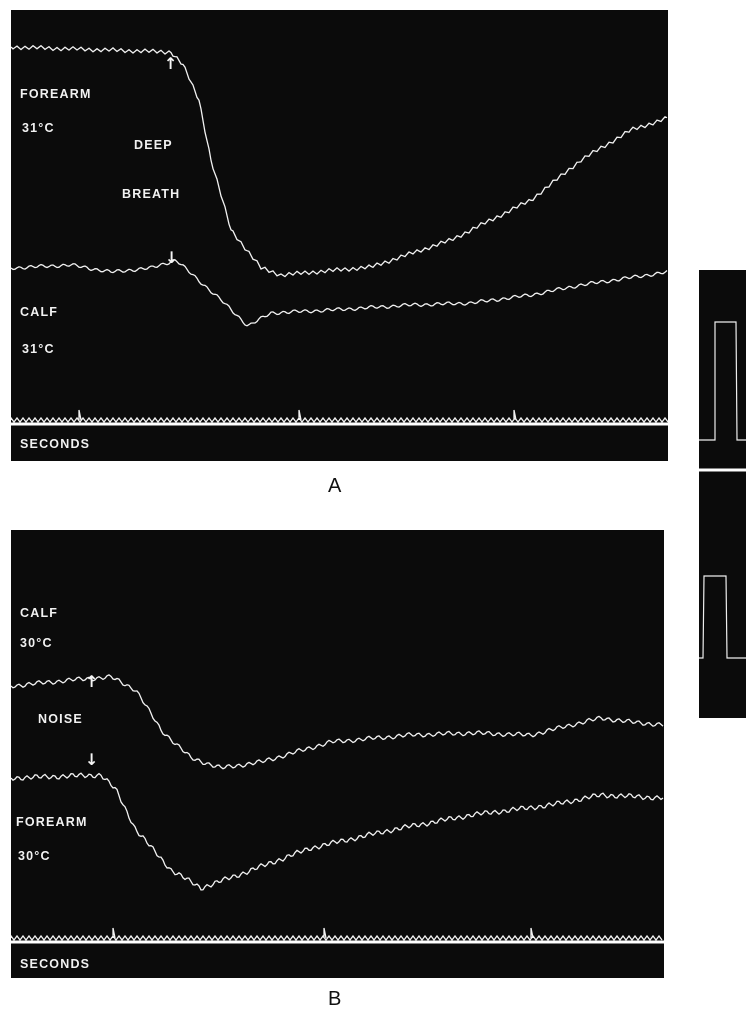 Image resolution: width=746 pixels, height=1013 pixels. What do you see at coordinates (55, 964) in the screenshot?
I see `seconds-label-b: SECONDS` at bounding box center [55, 964].